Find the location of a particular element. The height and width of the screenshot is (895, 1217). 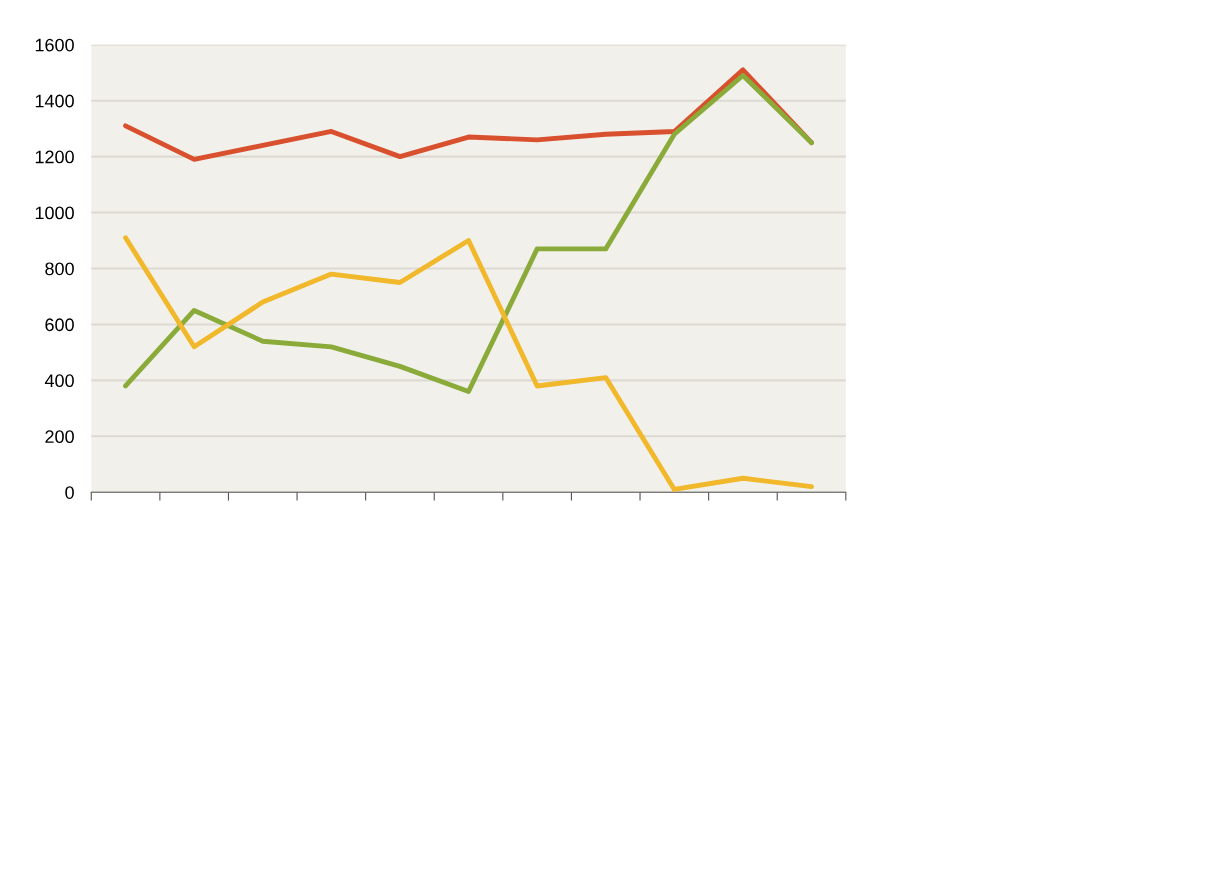

y-tick-label: 800 is located at coordinates (59, 269).